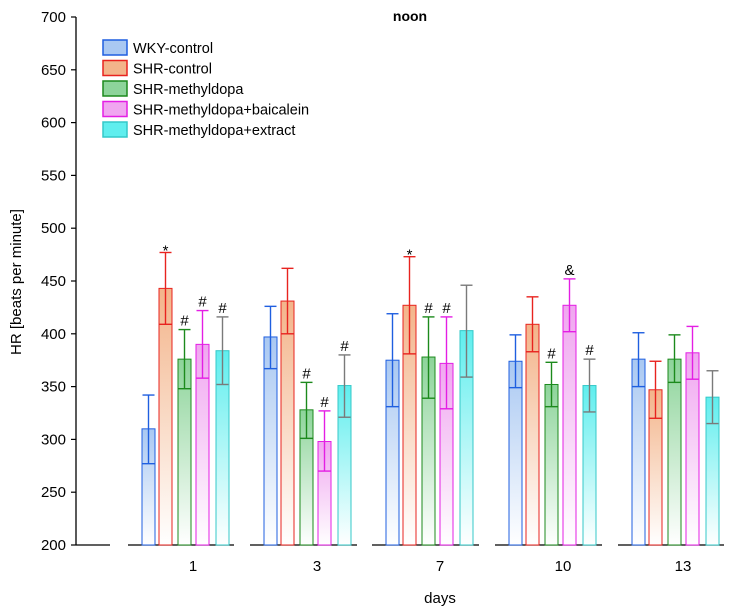 The height and width of the screenshot is (613, 730). What do you see at coordinates (53, 545) in the screenshot?
I see `y-tick-label: 200` at bounding box center [53, 545].